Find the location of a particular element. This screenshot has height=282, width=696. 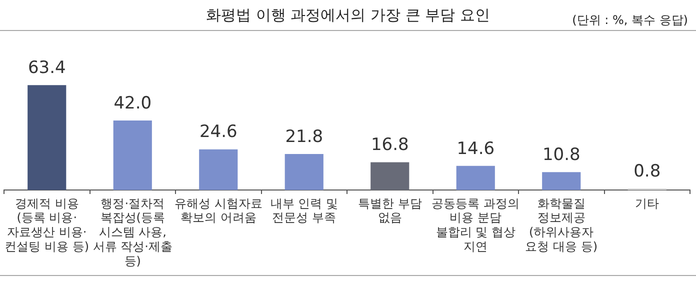

data-label: 63.4 is located at coordinates (47, 68).